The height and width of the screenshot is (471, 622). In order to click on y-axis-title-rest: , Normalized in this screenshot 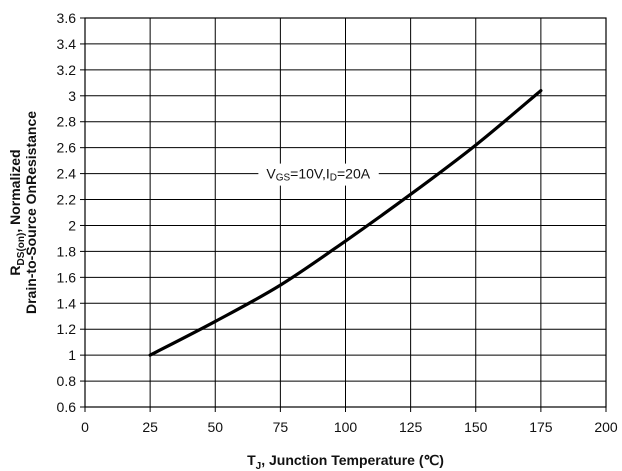, I will do `click(15, 190)`.